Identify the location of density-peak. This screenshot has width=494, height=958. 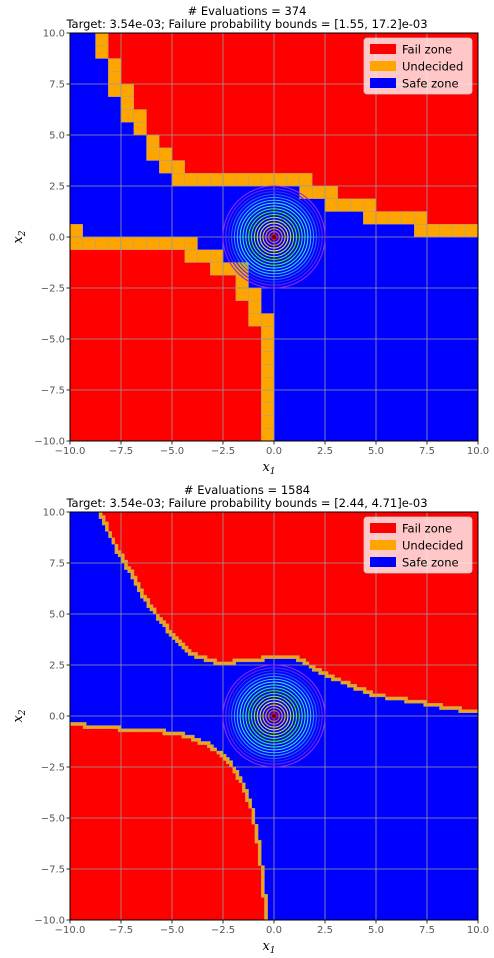
(274, 237).